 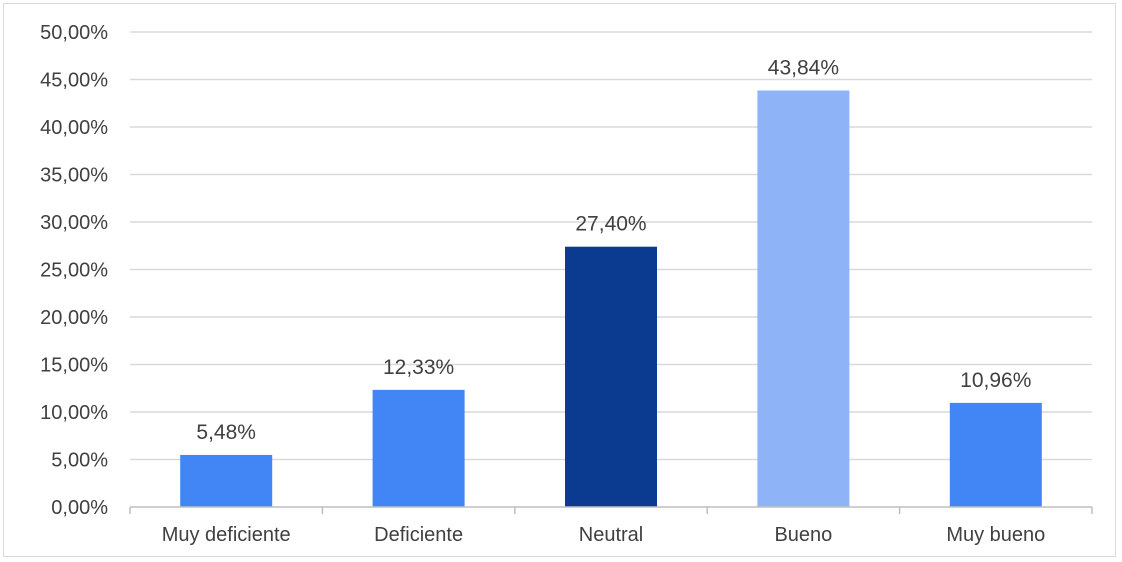 What do you see at coordinates (74, 366) in the screenshot?
I see `y-tick-label: 15,00%` at bounding box center [74, 366].